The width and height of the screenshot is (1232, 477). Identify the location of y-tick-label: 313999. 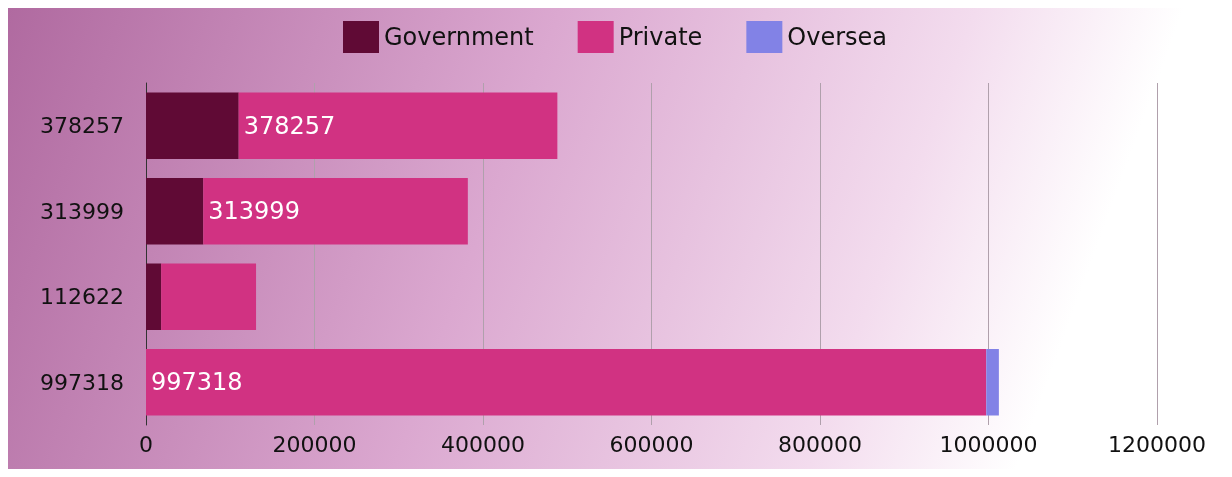
(82, 211).